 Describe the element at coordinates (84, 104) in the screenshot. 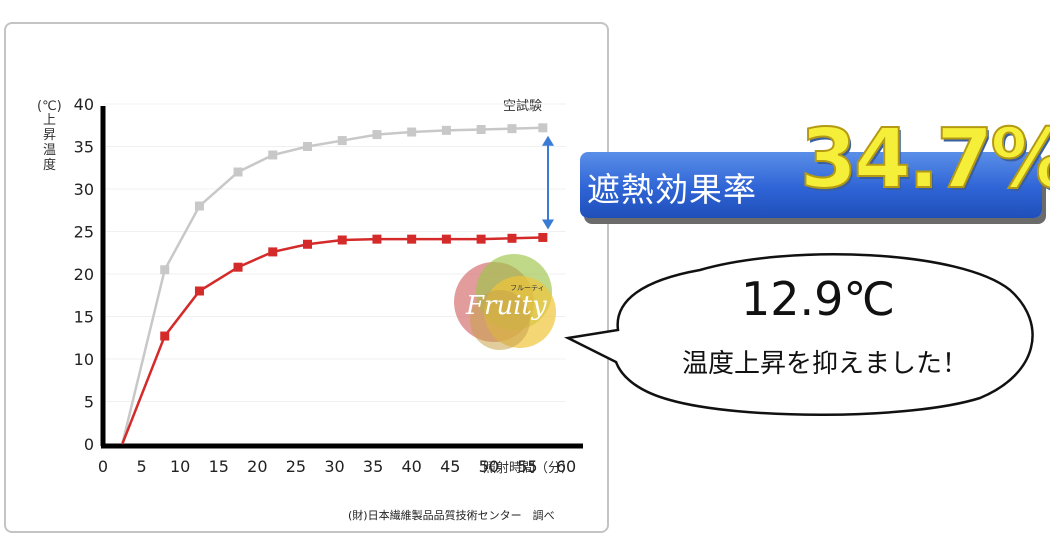

I see `y-tick-label: 40` at that location.